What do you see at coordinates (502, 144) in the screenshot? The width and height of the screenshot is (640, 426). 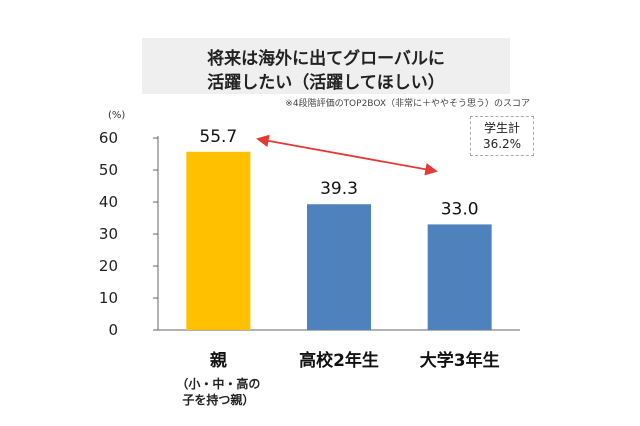 I see `callout-value: 36.2%` at bounding box center [502, 144].